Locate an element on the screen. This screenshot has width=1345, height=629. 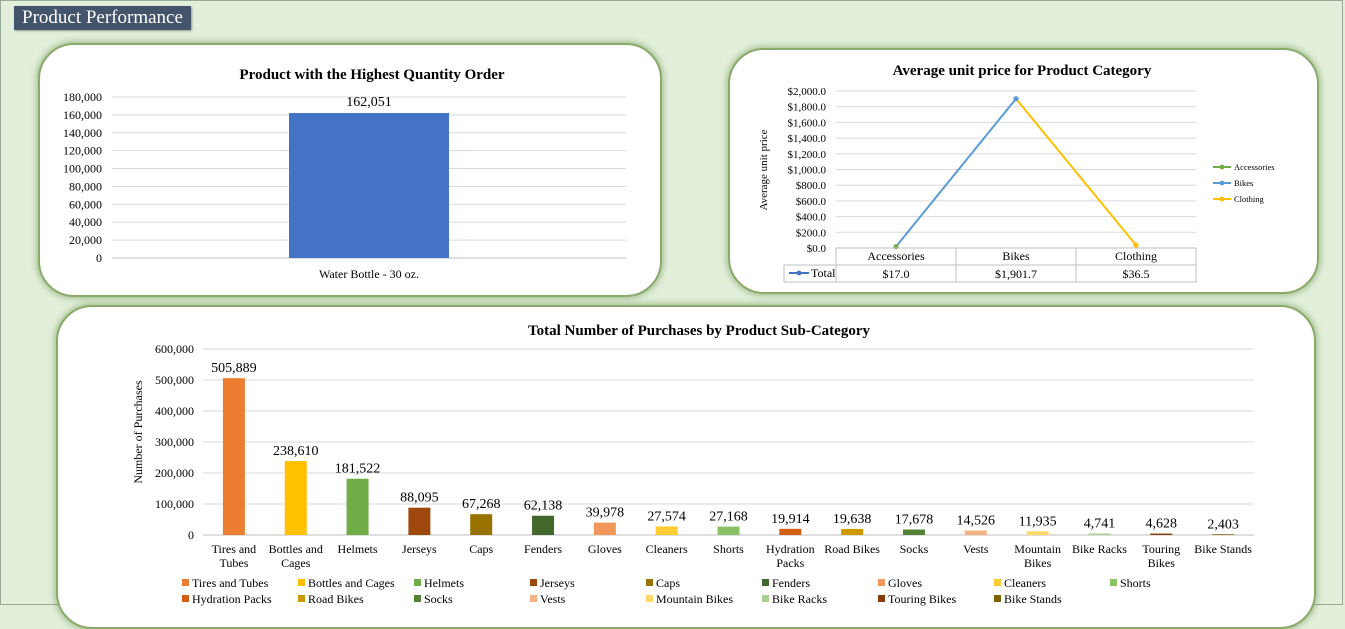
x-tick-label: Fenders is located at coordinates (543, 549).